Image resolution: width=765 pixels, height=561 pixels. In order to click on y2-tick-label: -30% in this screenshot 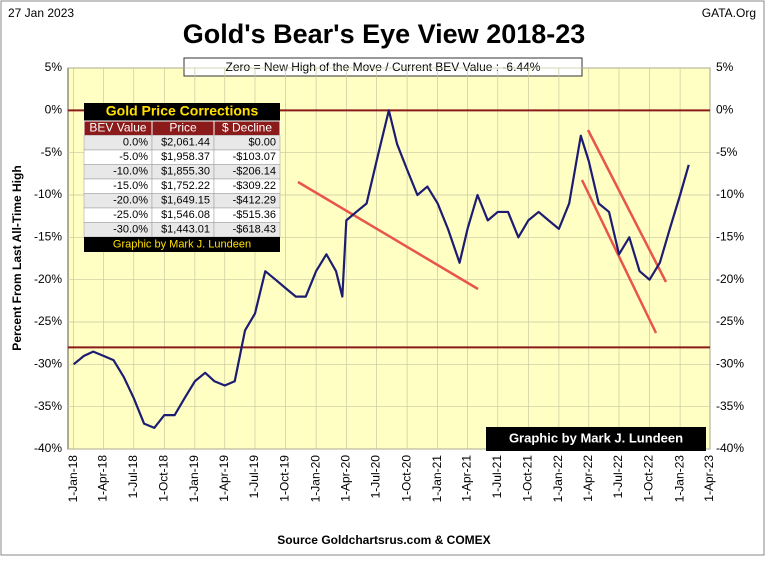, I will do `click(730, 364)`.